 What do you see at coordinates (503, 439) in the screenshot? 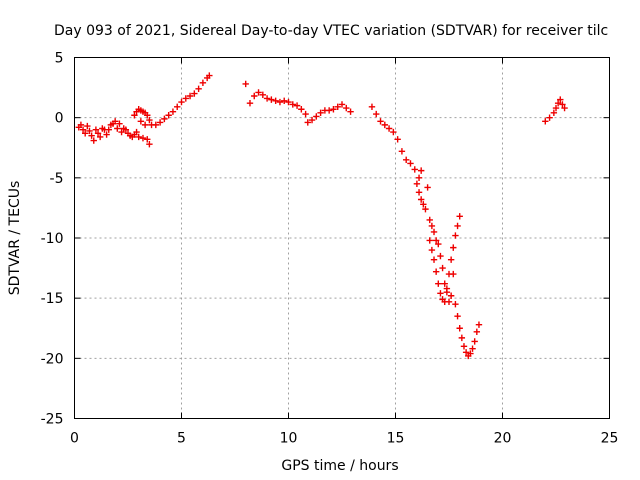
I see `x-tick-label: 20` at bounding box center [503, 439].